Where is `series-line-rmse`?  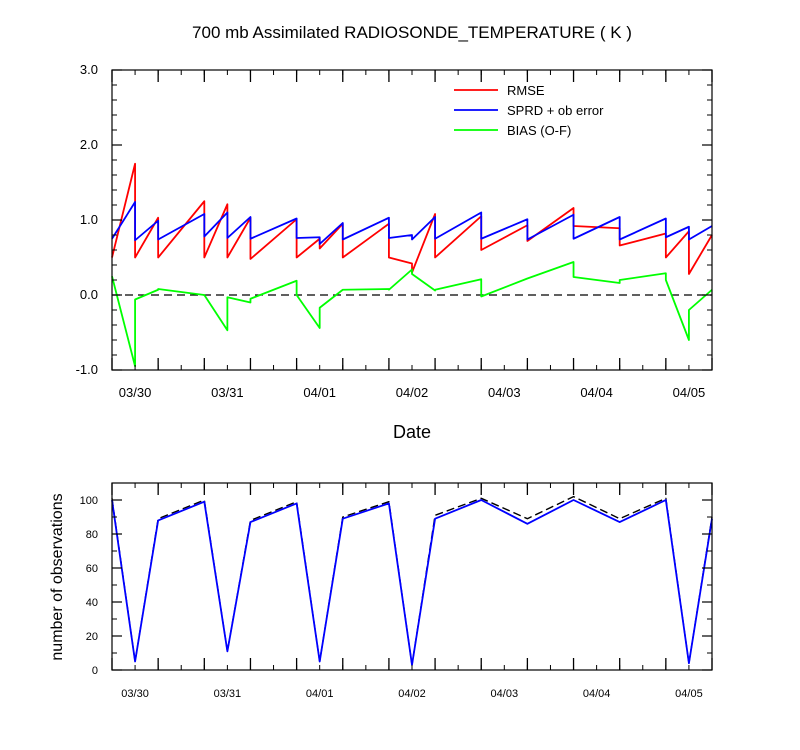
series-line-rmse is located at coordinates (412, 218).